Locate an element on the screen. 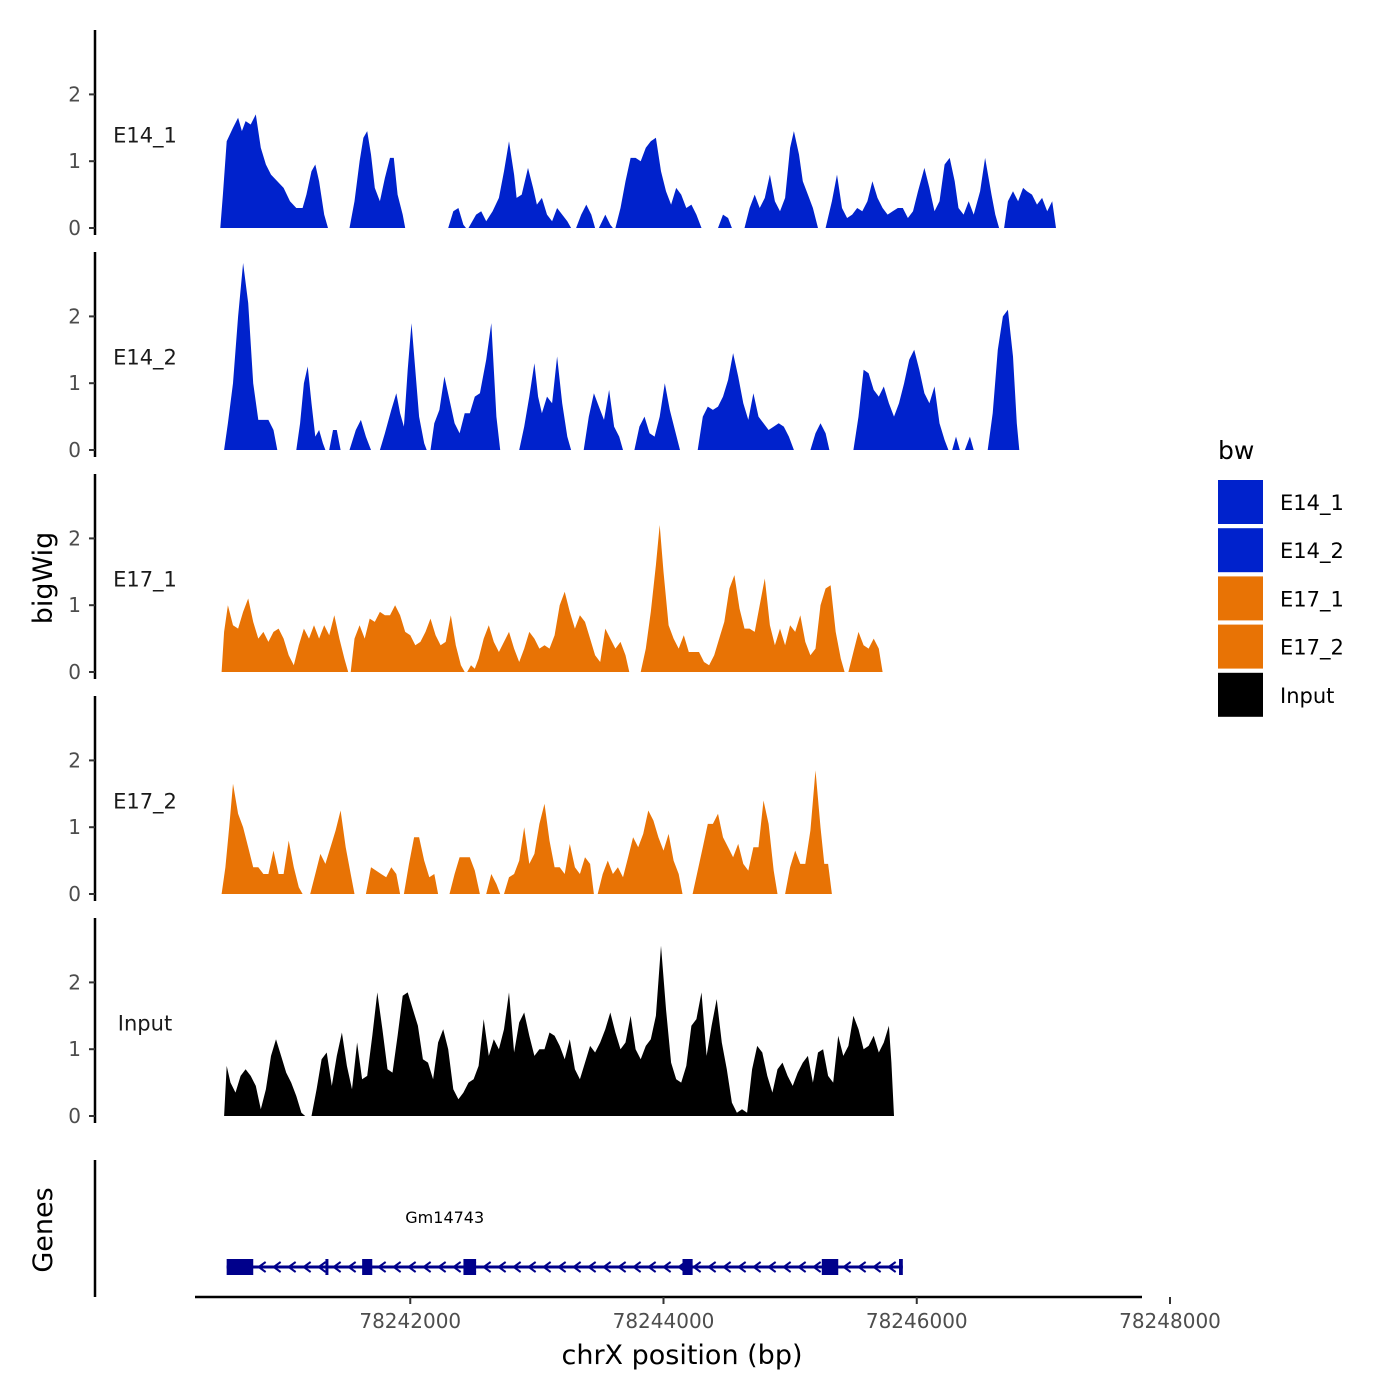 The image size is (1400, 1400). gene-label: Gm14743 is located at coordinates (444, 1217).